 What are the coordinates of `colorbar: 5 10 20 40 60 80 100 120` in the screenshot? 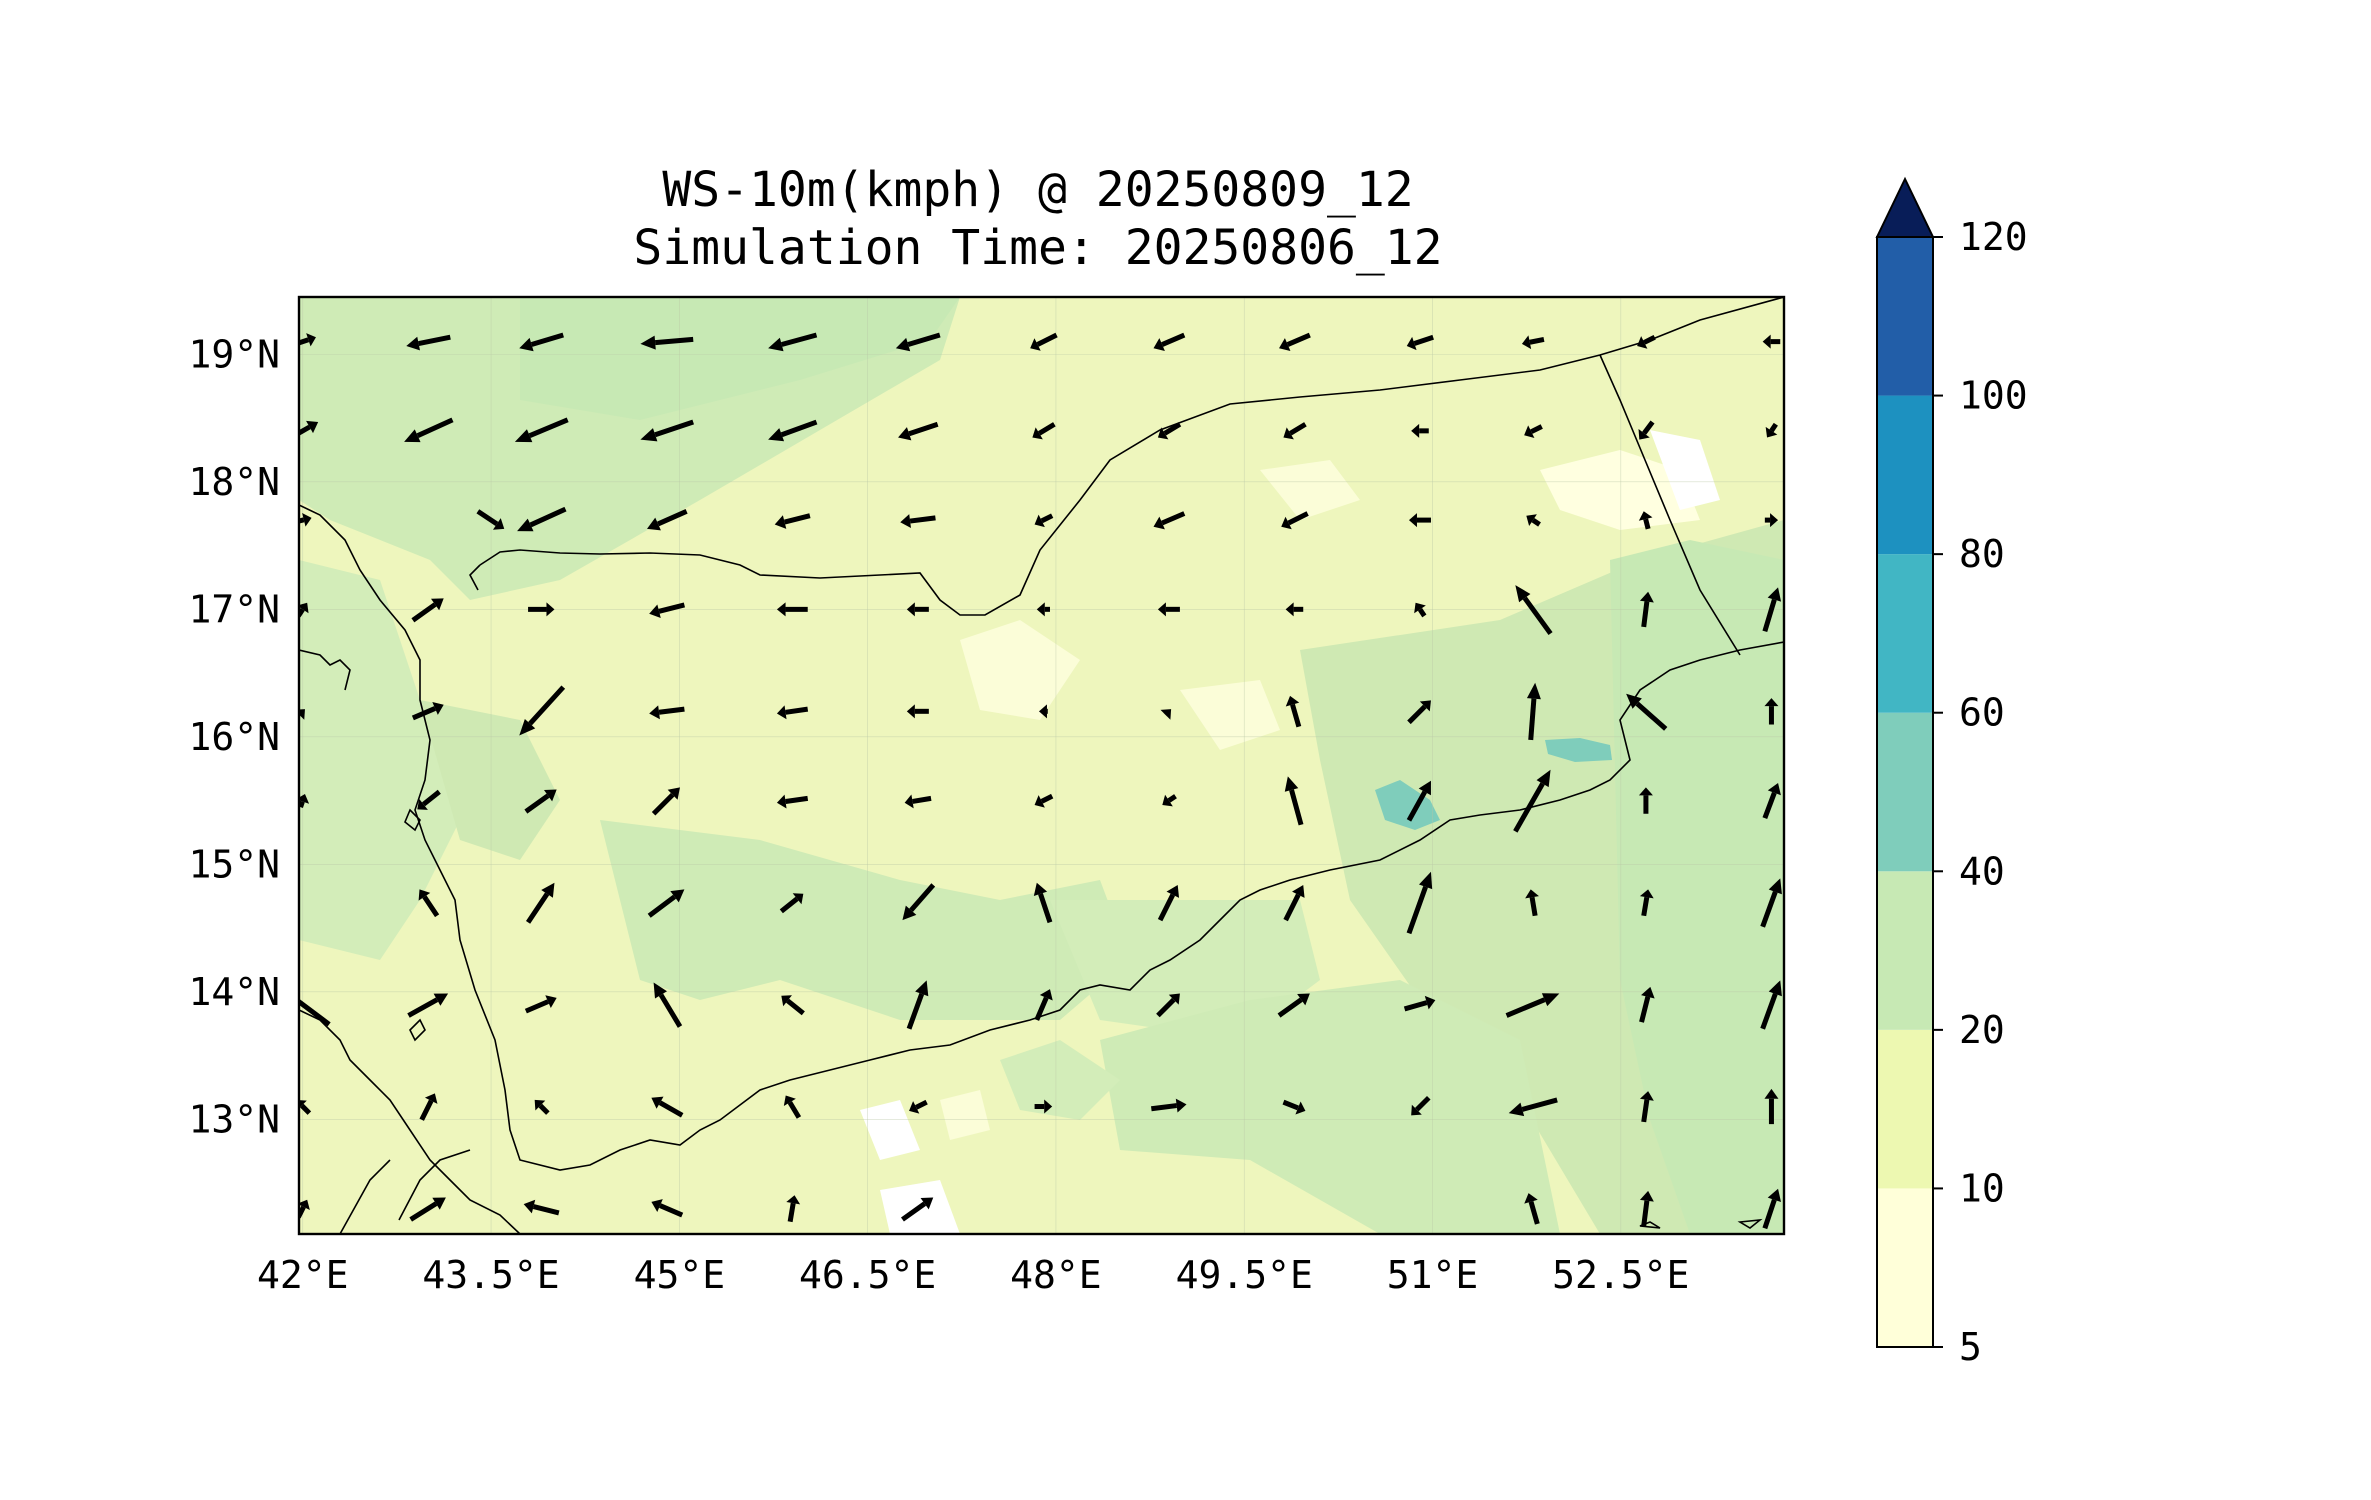 It's located at (1951, 772).